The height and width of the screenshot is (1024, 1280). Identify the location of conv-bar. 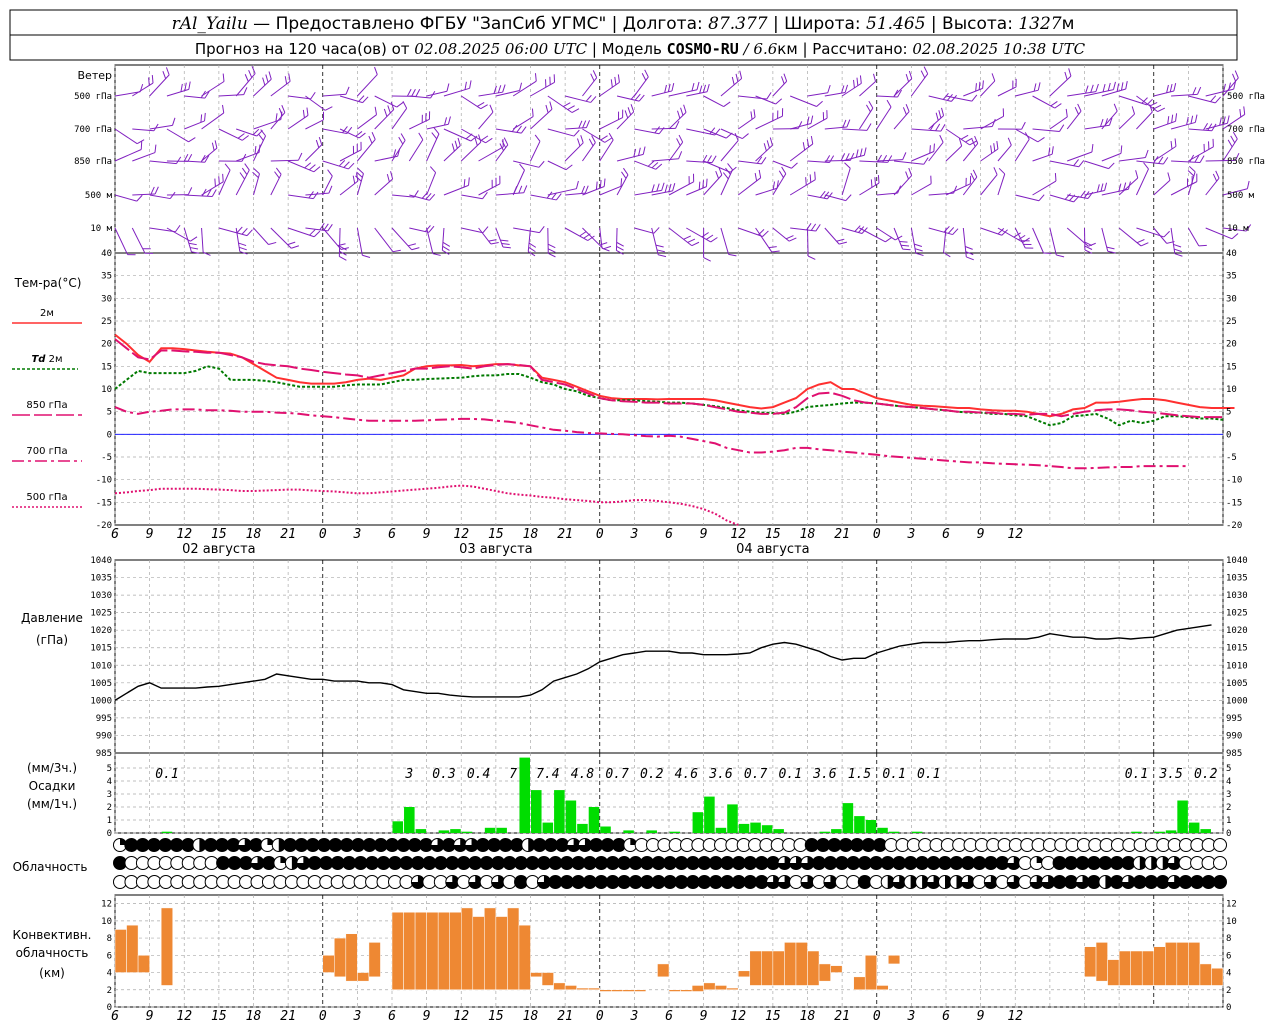
(859, 983).